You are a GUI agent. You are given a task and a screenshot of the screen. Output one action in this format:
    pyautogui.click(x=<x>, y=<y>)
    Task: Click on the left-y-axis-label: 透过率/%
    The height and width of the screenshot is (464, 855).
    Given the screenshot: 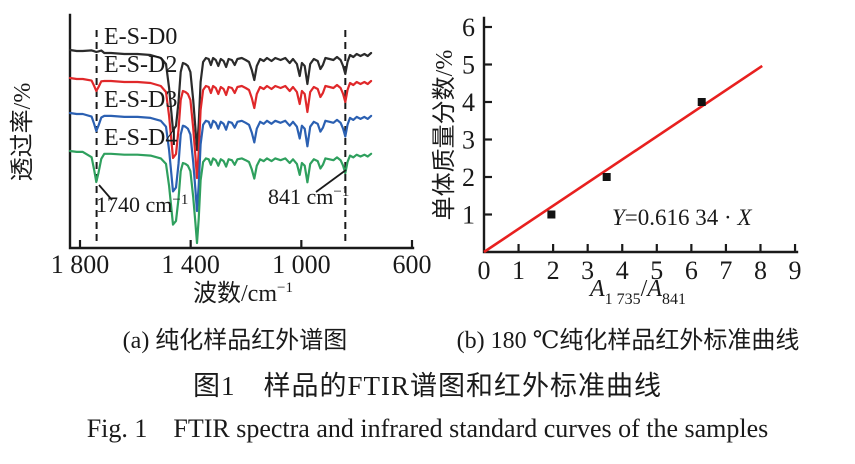 What is the action you would take?
    pyautogui.click(x=22, y=132)
    